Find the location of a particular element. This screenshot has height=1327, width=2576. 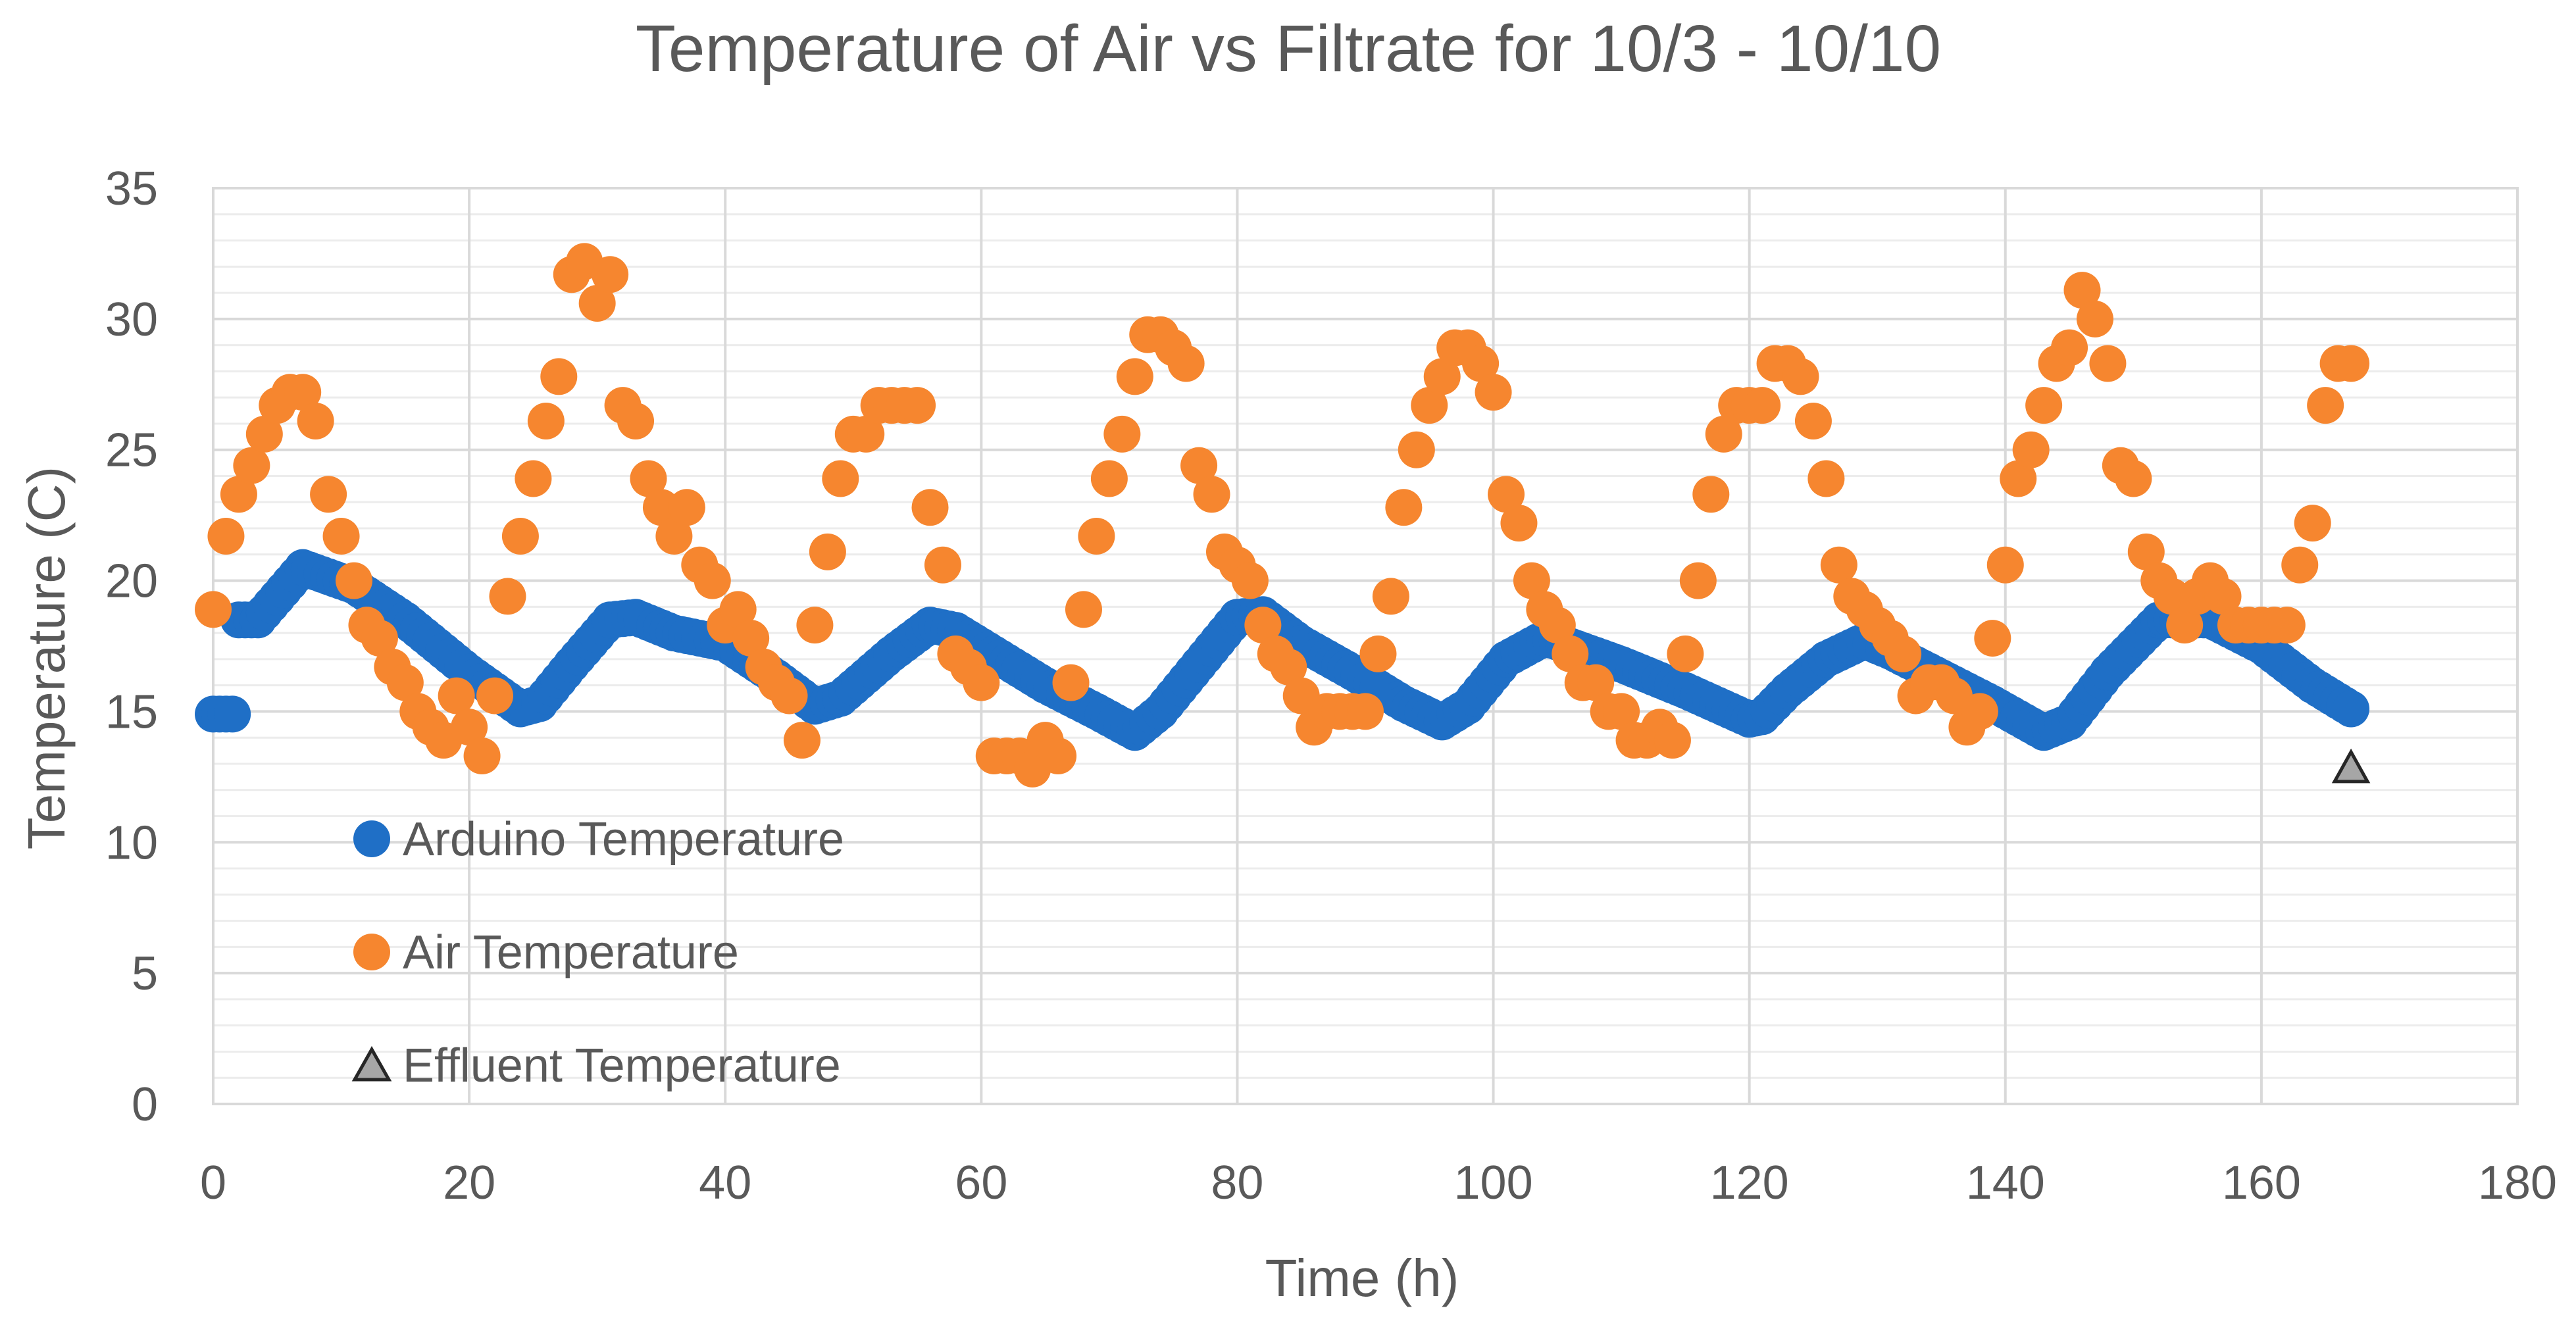

legend-label-air: Air Temperature is located at coordinates (571, 952).